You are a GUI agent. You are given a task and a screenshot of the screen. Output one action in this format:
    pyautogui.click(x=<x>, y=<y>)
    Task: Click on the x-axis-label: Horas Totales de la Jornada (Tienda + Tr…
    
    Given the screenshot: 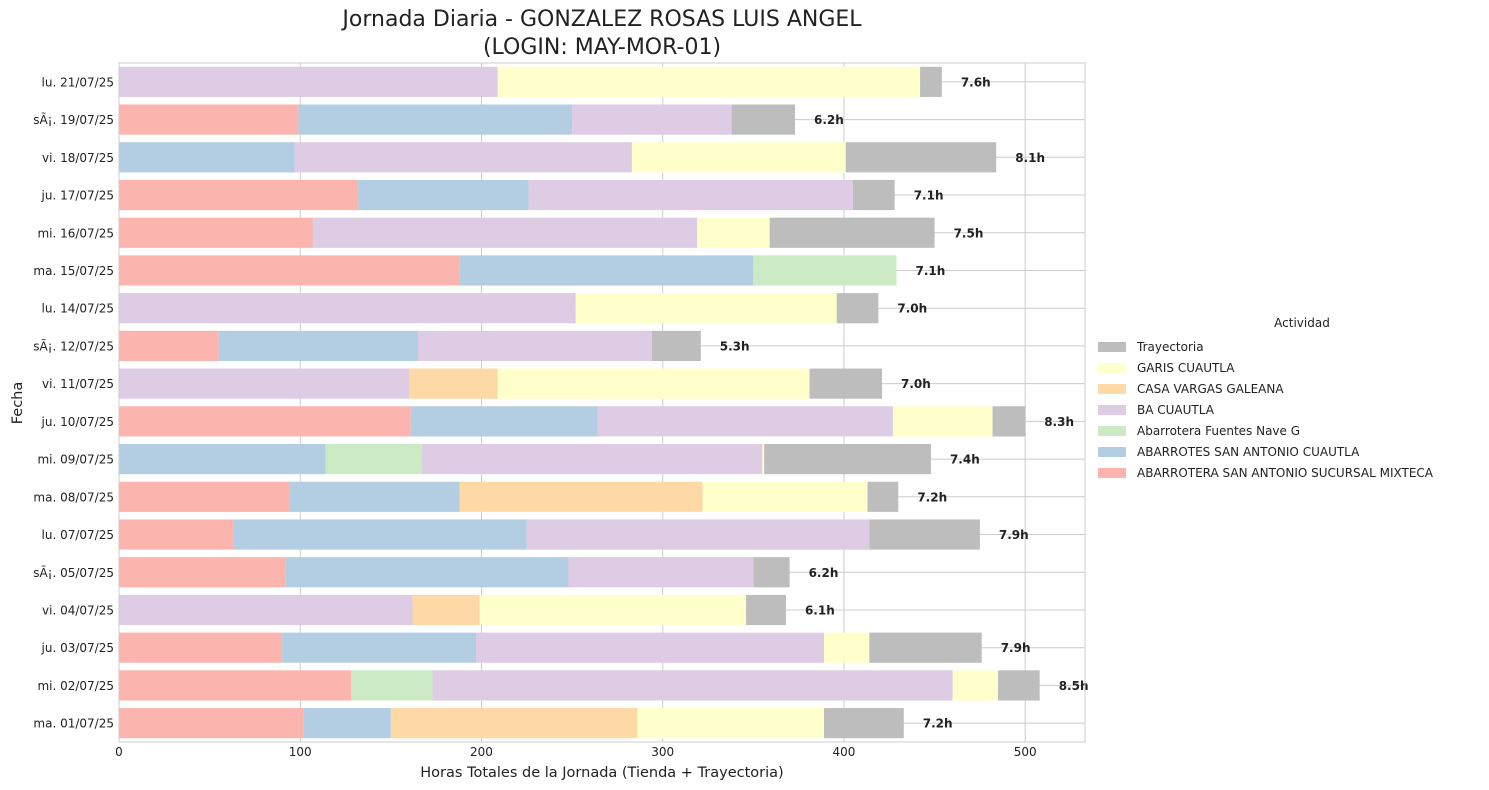 What is the action you would take?
    pyautogui.click(x=601, y=773)
    